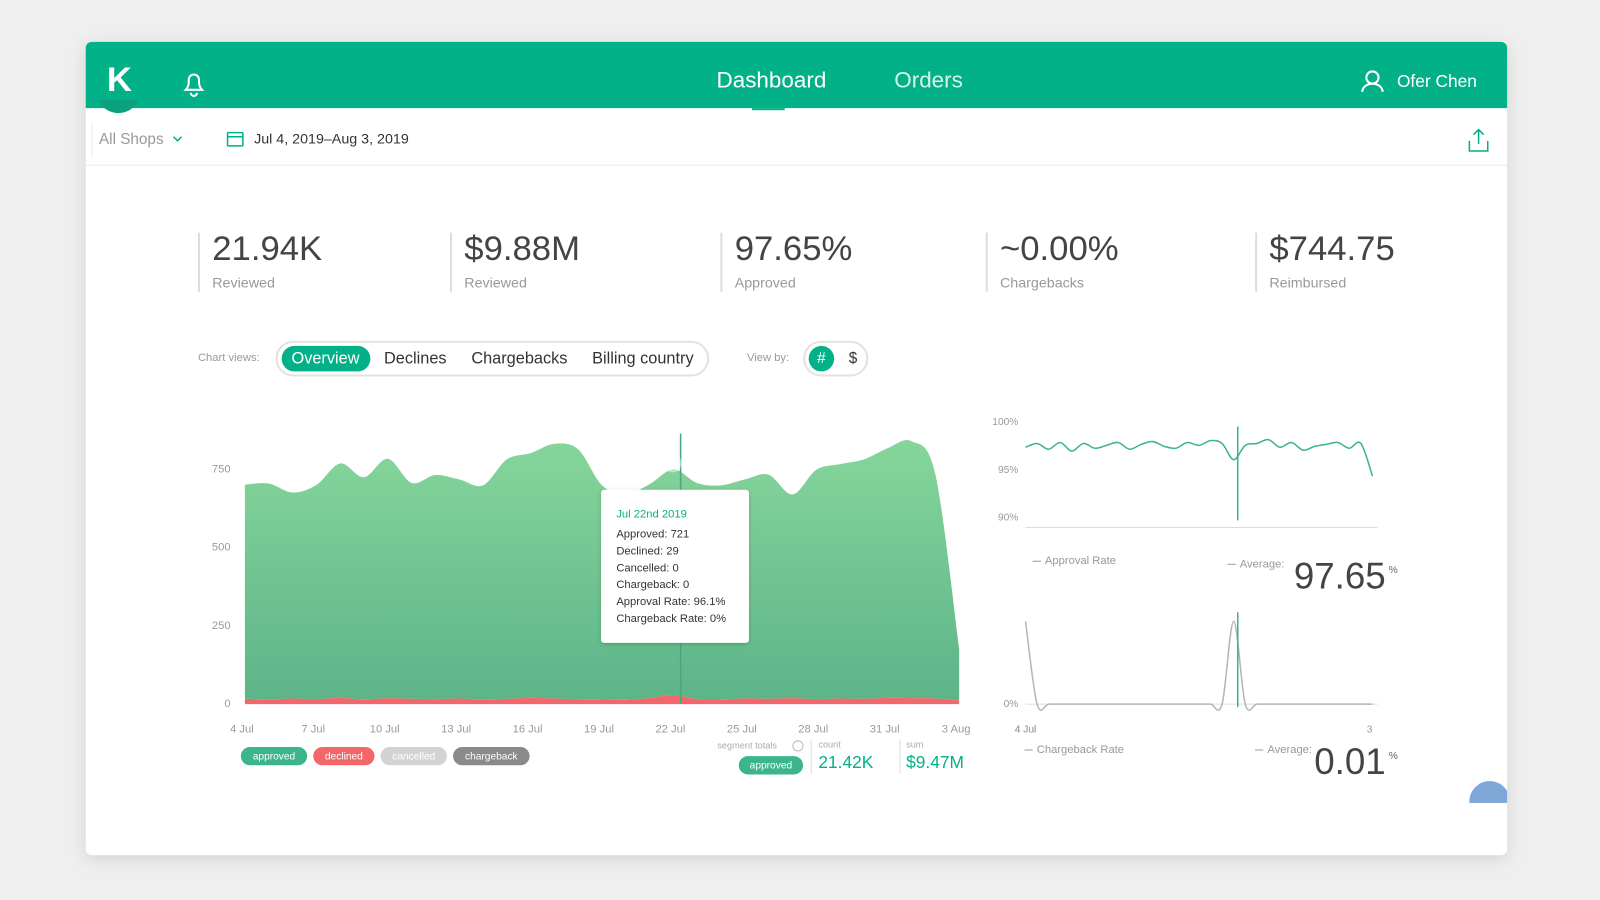 Image resolution: width=1600 pixels, height=900 pixels. I want to click on tooltip-line: Approved: 721, so click(652, 535).